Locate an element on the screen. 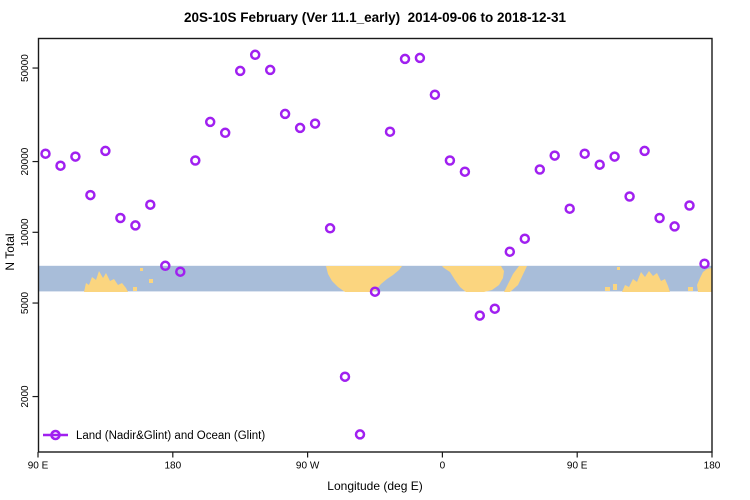  y-axis-tick-label: 50000 is located at coordinates (25, 68).